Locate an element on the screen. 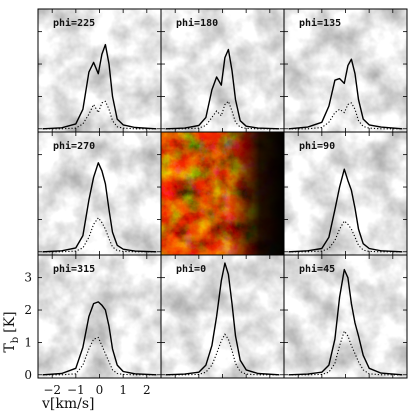 The image size is (415, 413). map-texture-phi=135 is located at coordinates (345, 70).